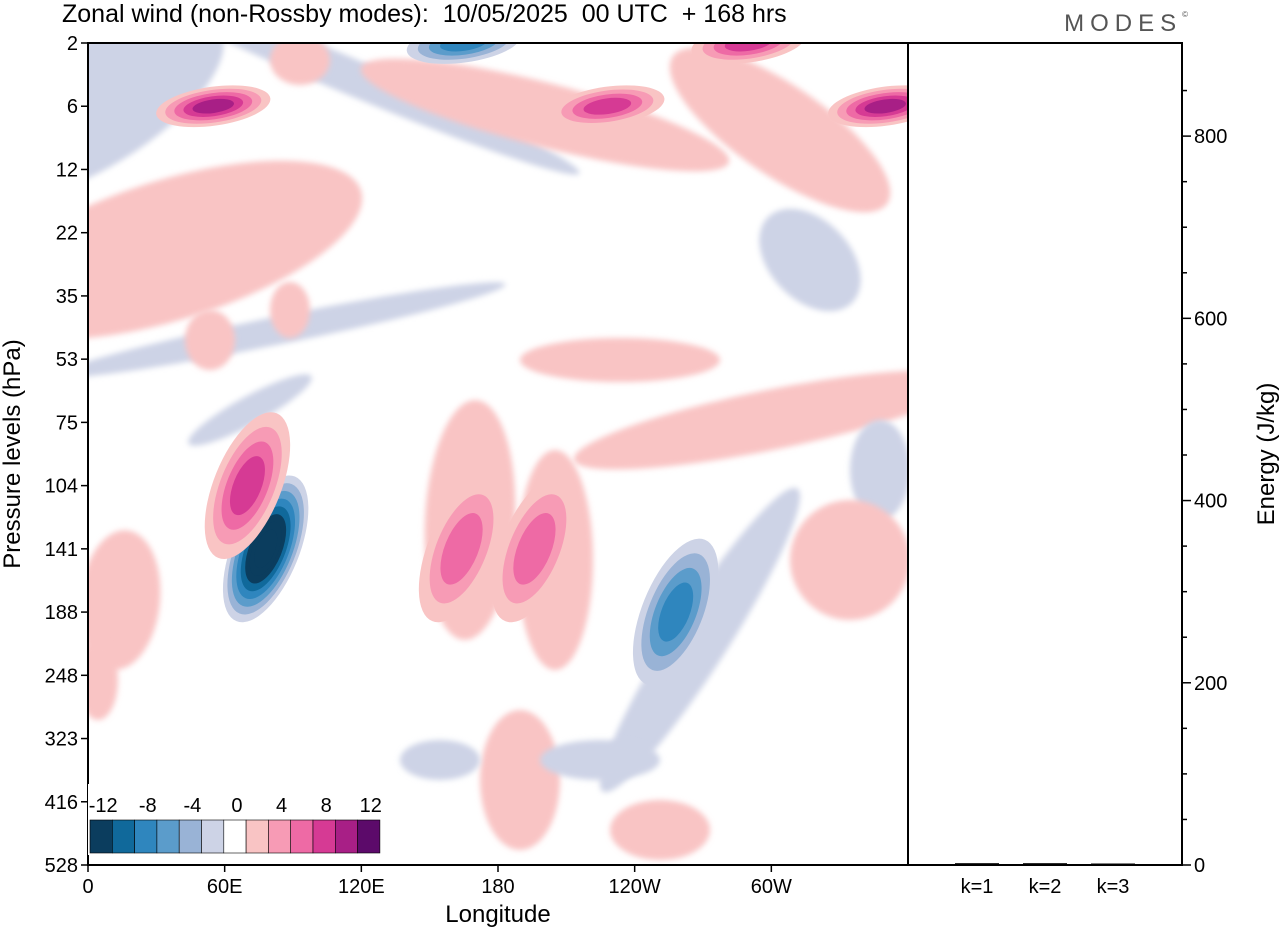 Image resolution: width=1280 pixels, height=930 pixels. What do you see at coordinates (61, 803) in the screenshot?
I see `y-tick-label: 416` at bounding box center [61, 803].